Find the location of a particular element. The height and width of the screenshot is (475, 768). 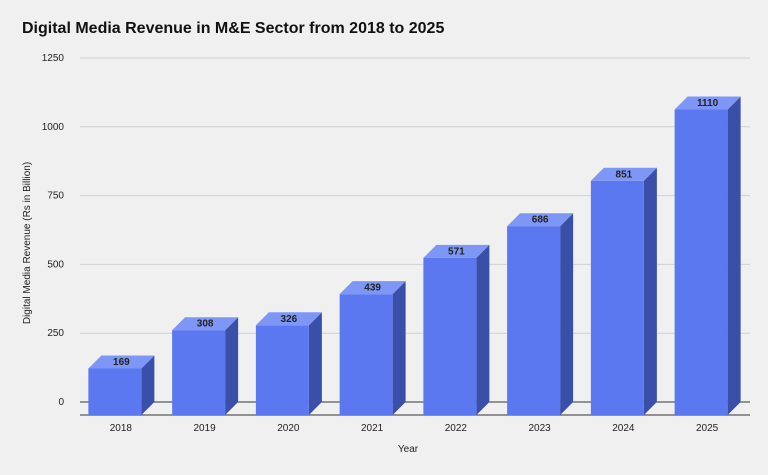

data-label: 686 is located at coordinates (540, 220).